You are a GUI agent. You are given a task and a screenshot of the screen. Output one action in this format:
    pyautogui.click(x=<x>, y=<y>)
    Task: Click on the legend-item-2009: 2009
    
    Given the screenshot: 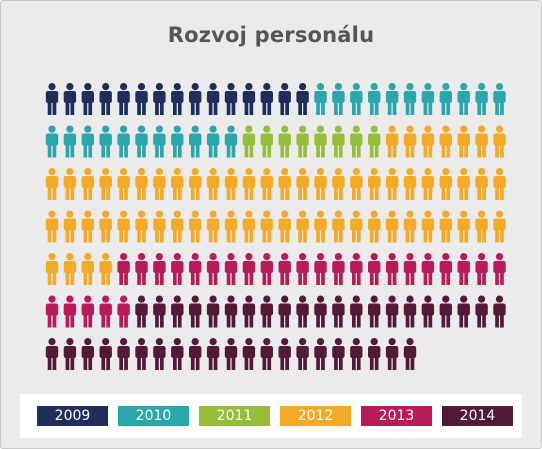 What is the action you would take?
    pyautogui.click(x=72, y=416)
    